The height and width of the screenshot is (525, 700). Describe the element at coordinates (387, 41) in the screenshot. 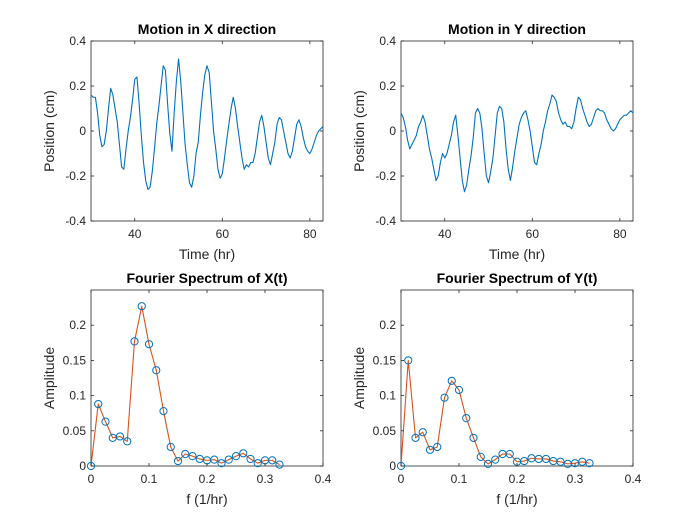

I see `y-motion-y-tick-label: 0.4` at that location.